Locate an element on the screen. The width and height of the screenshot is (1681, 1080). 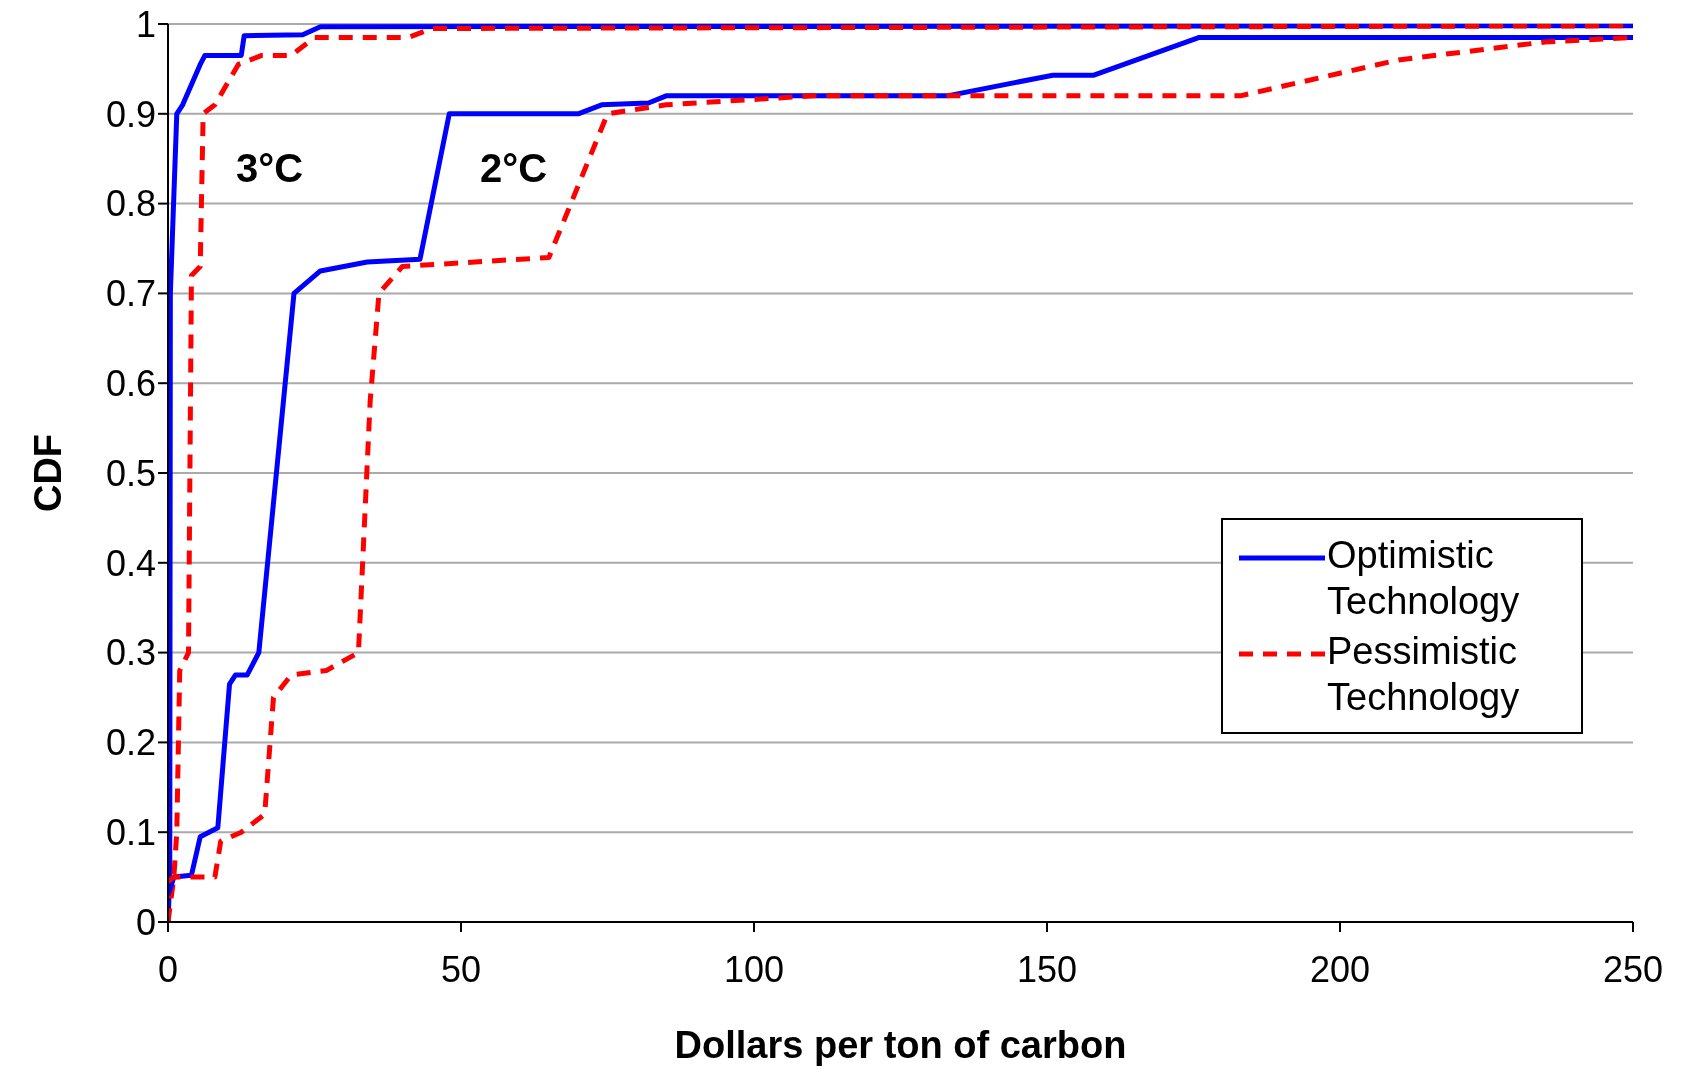
annotation: 3°C is located at coordinates (270, 168).